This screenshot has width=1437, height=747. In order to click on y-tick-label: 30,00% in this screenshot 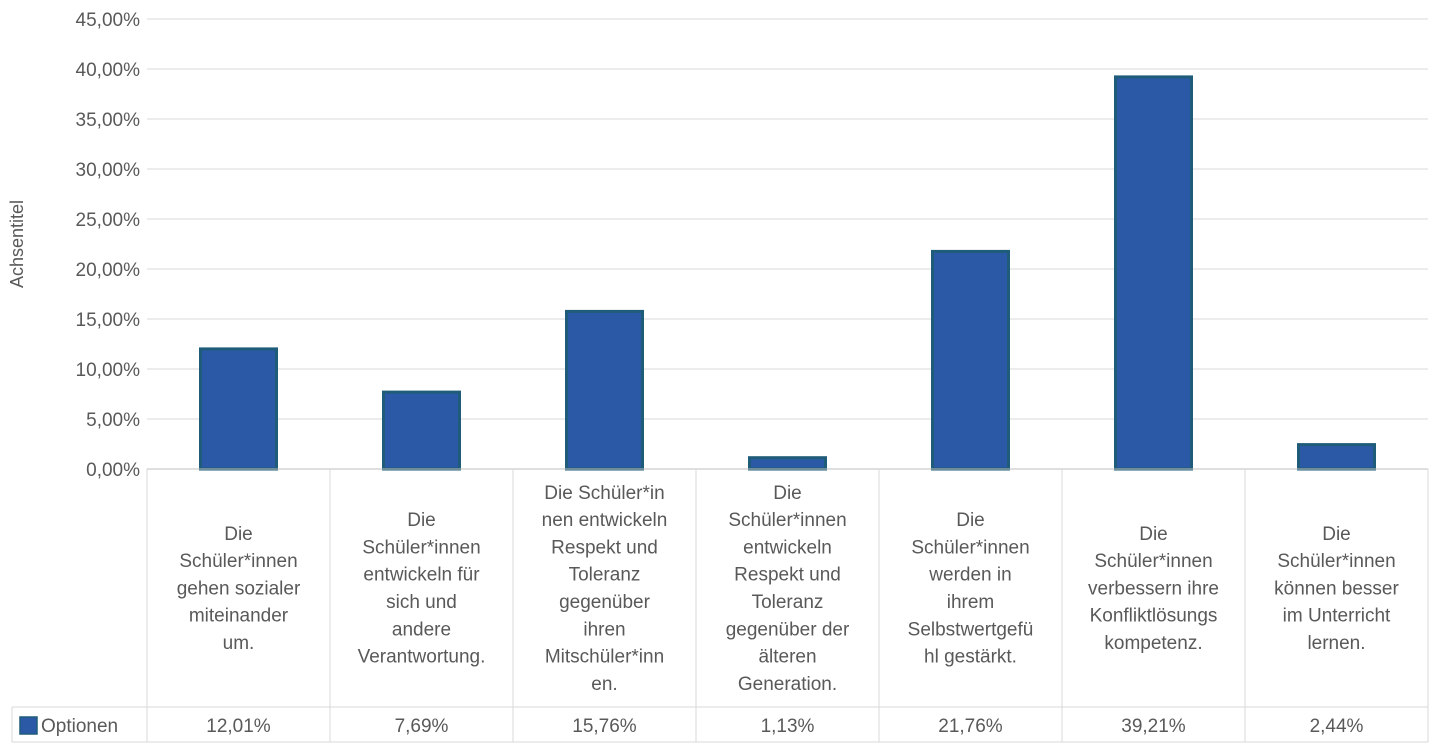, I will do `click(108, 170)`.